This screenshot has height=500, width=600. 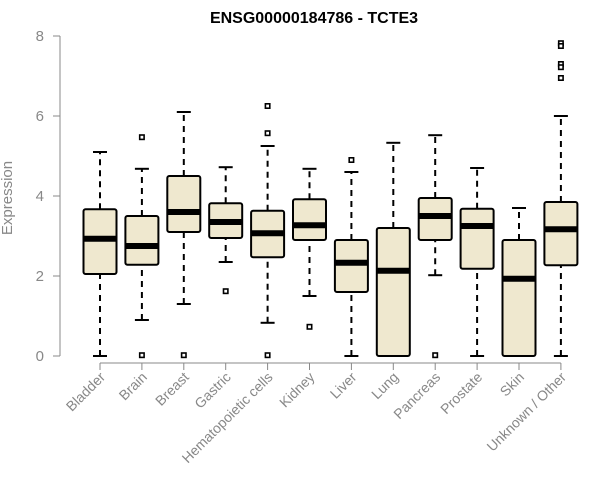 I want to click on x-tick-label: Prostate, so click(x=461, y=393).